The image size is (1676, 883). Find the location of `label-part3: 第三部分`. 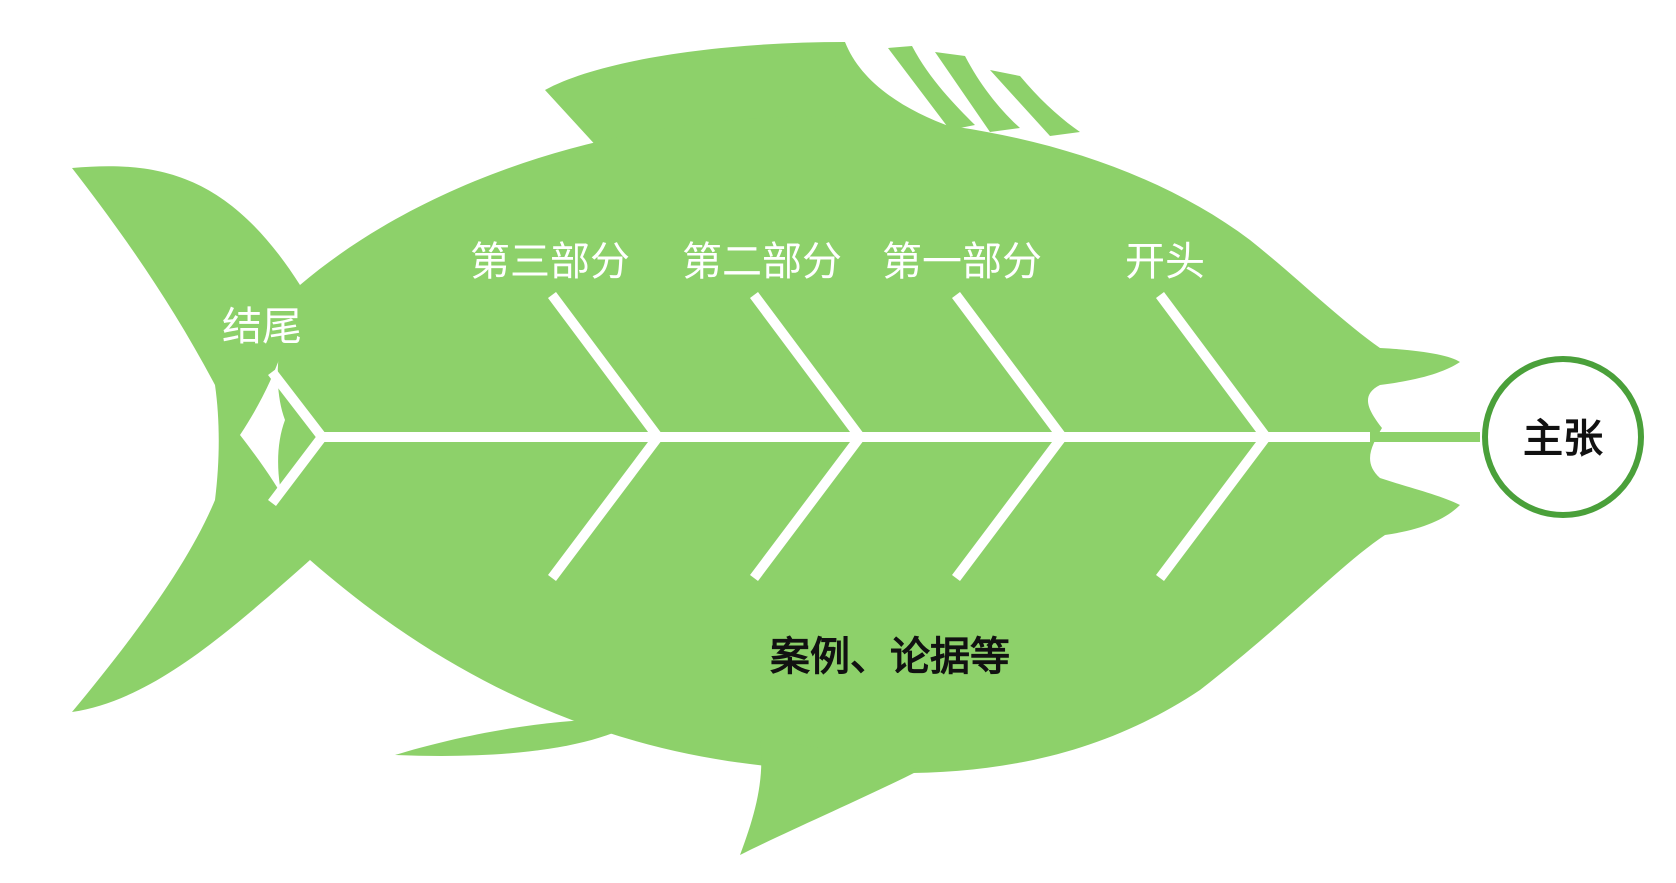

label-part3: 第三部分 is located at coordinates (550, 262).